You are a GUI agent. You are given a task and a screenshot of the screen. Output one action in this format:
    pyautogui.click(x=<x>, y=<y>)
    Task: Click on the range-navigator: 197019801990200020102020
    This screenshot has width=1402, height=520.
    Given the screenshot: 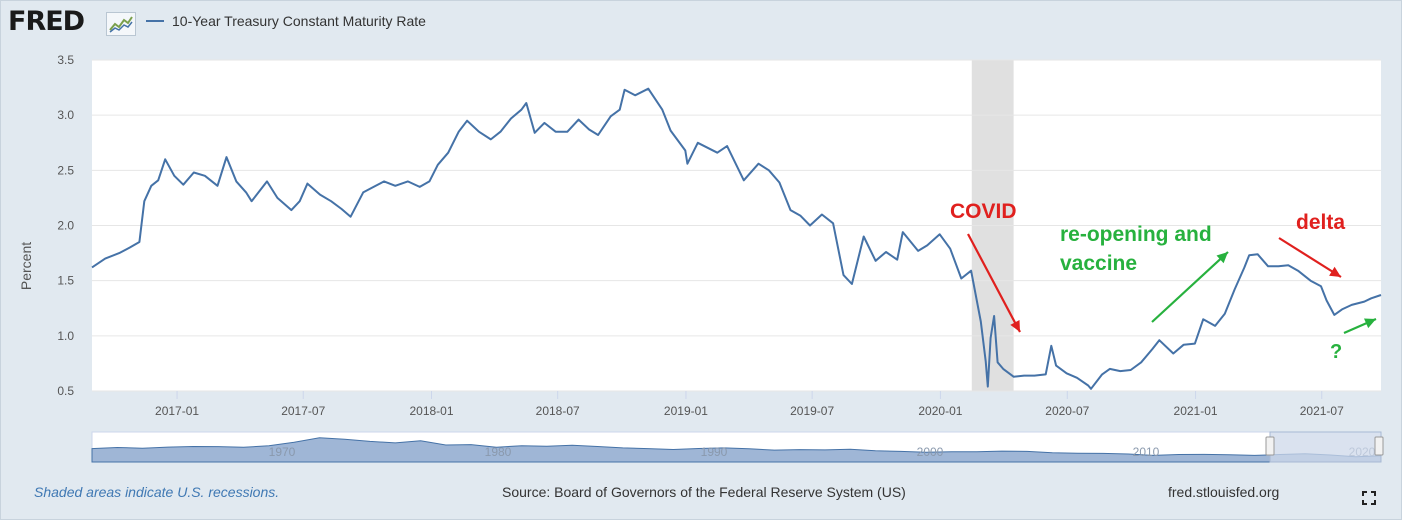 What is the action you would take?
    pyautogui.click(x=737, y=447)
    